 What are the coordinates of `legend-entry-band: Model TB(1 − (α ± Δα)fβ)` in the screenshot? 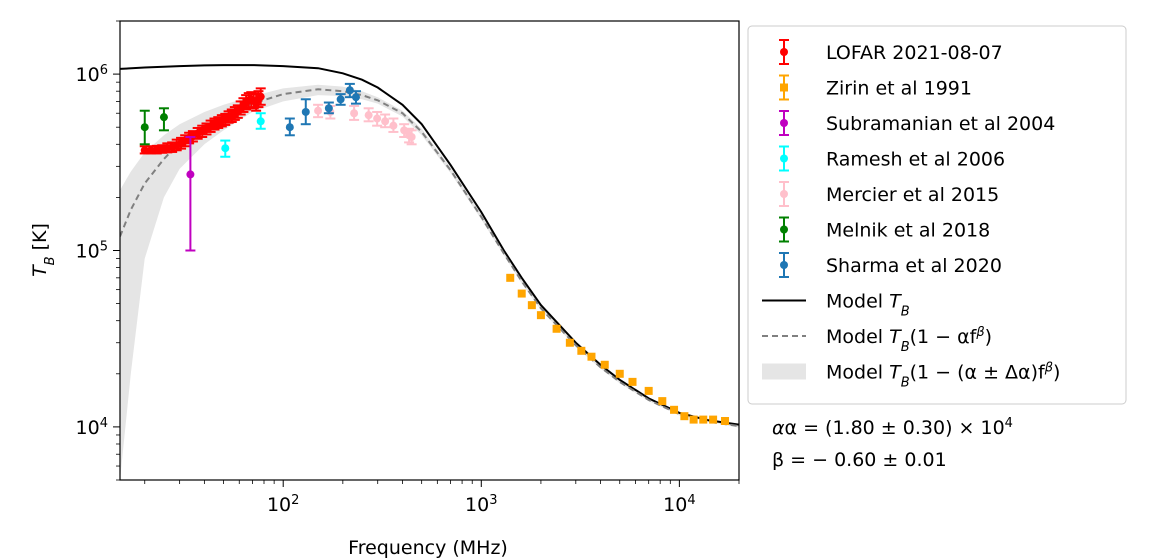 It's located at (911, 375).